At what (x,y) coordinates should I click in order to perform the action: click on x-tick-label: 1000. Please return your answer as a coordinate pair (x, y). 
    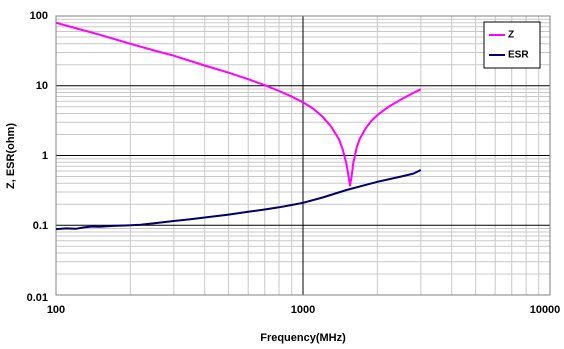
    Looking at the image, I should click on (303, 310).